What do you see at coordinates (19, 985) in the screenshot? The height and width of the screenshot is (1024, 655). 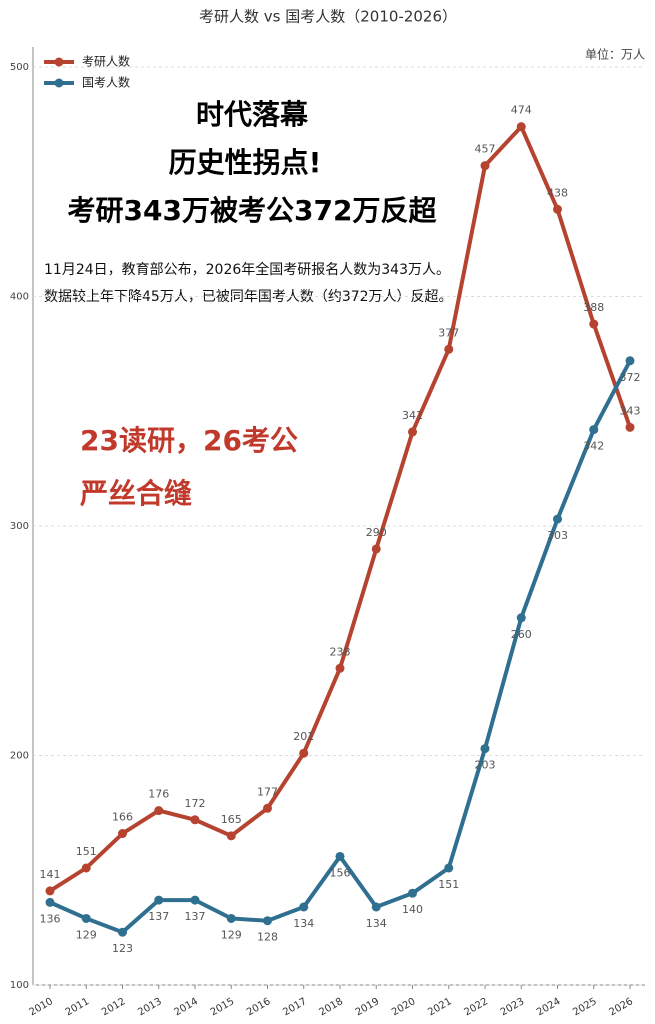 I see `y-tick-label: 100` at bounding box center [19, 985].